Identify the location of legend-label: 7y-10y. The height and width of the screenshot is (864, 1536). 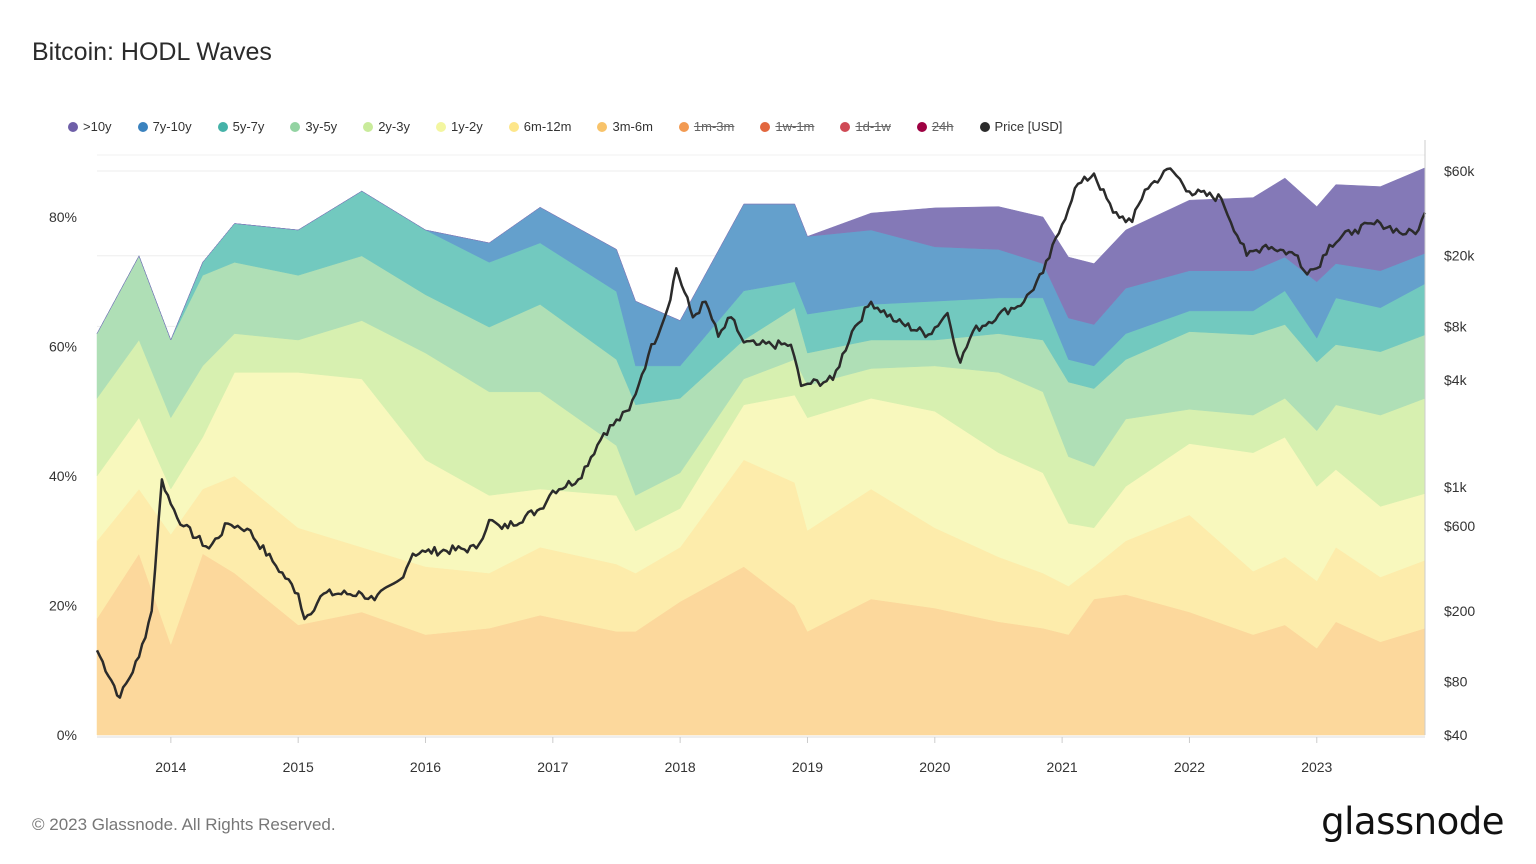
(172, 126).